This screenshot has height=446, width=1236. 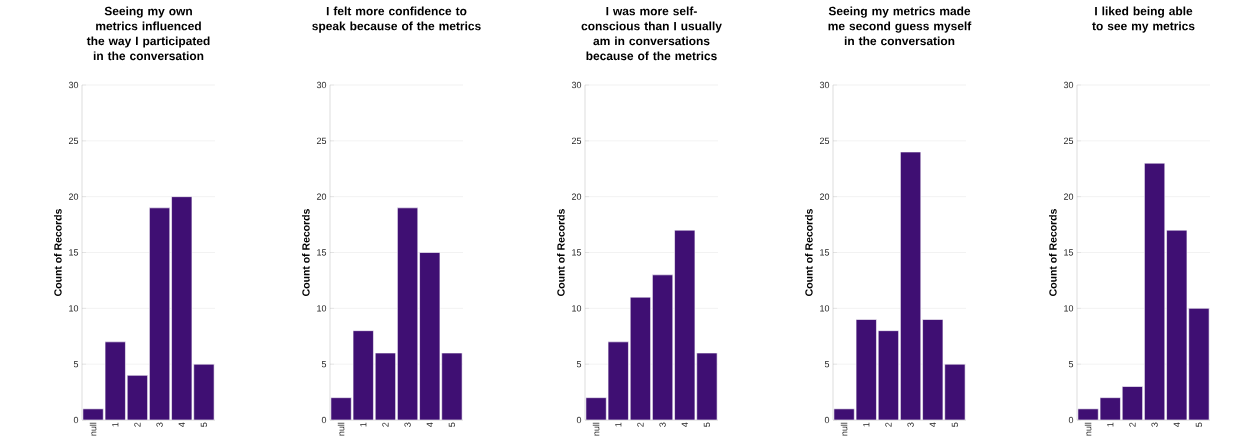 I want to click on chart-title: Seeing my metrics made me second guess myself in the conversation, so click(x=900, y=26).